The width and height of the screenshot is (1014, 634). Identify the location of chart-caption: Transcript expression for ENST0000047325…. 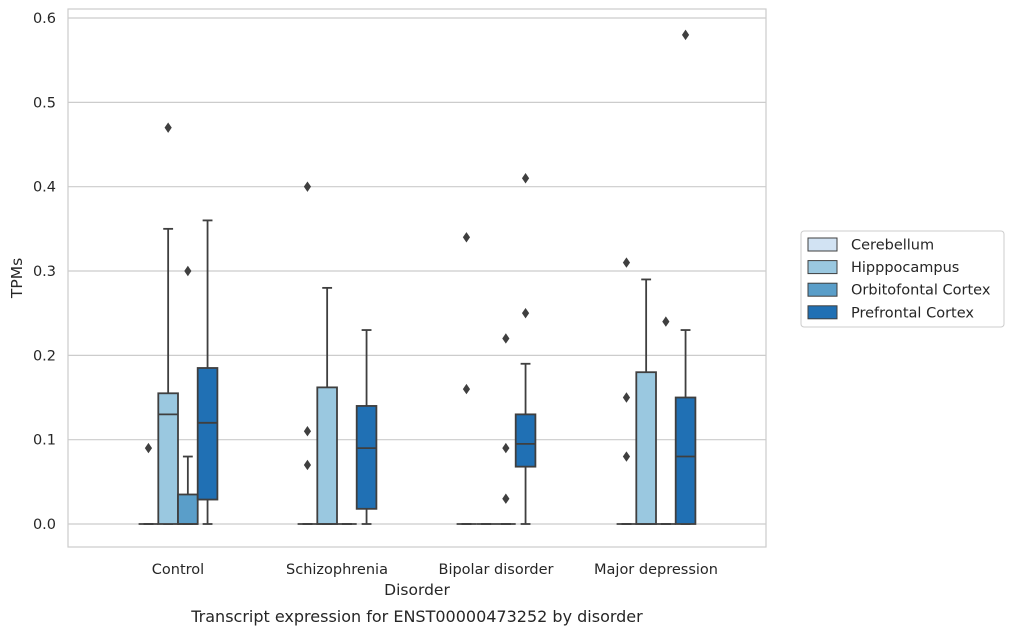
(416, 616).